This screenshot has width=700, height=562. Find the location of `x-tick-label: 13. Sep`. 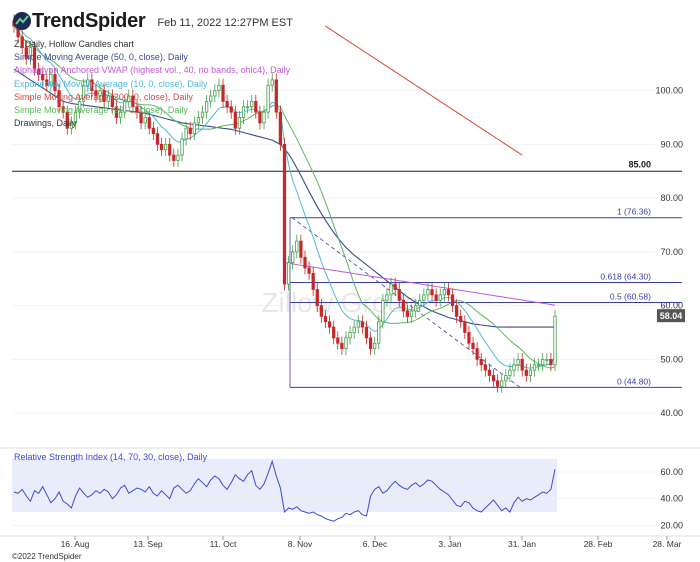

x-tick-label: 13. Sep is located at coordinates (148, 544).